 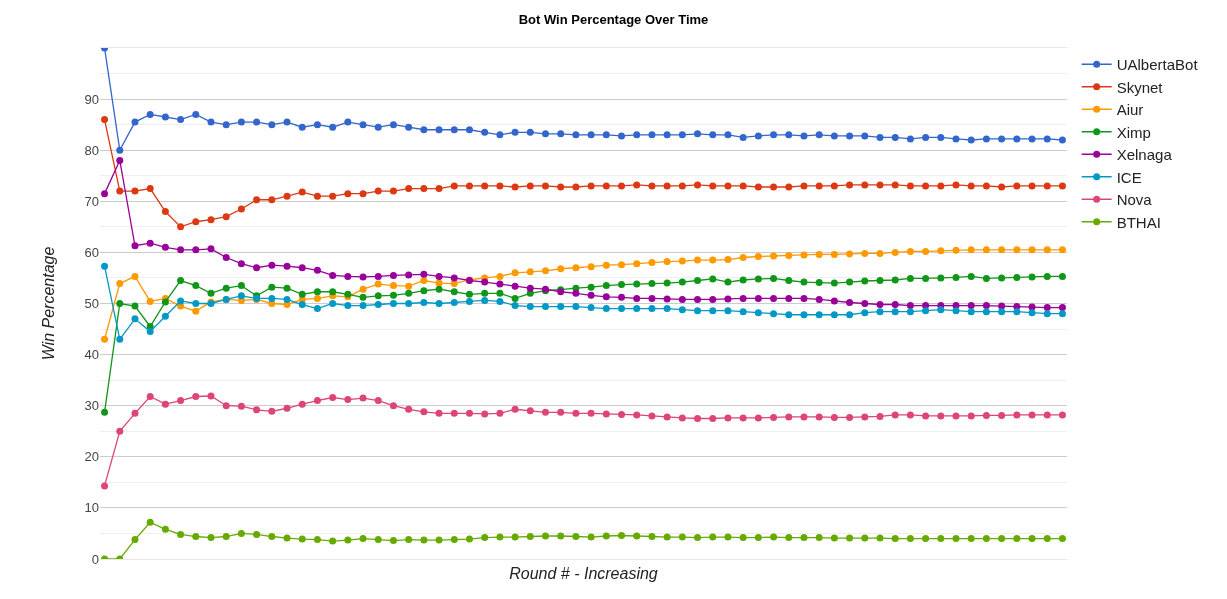 What do you see at coordinates (95, 559) in the screenshot?
I see `y-tick-label: 0` at bounding box center [95, 559].